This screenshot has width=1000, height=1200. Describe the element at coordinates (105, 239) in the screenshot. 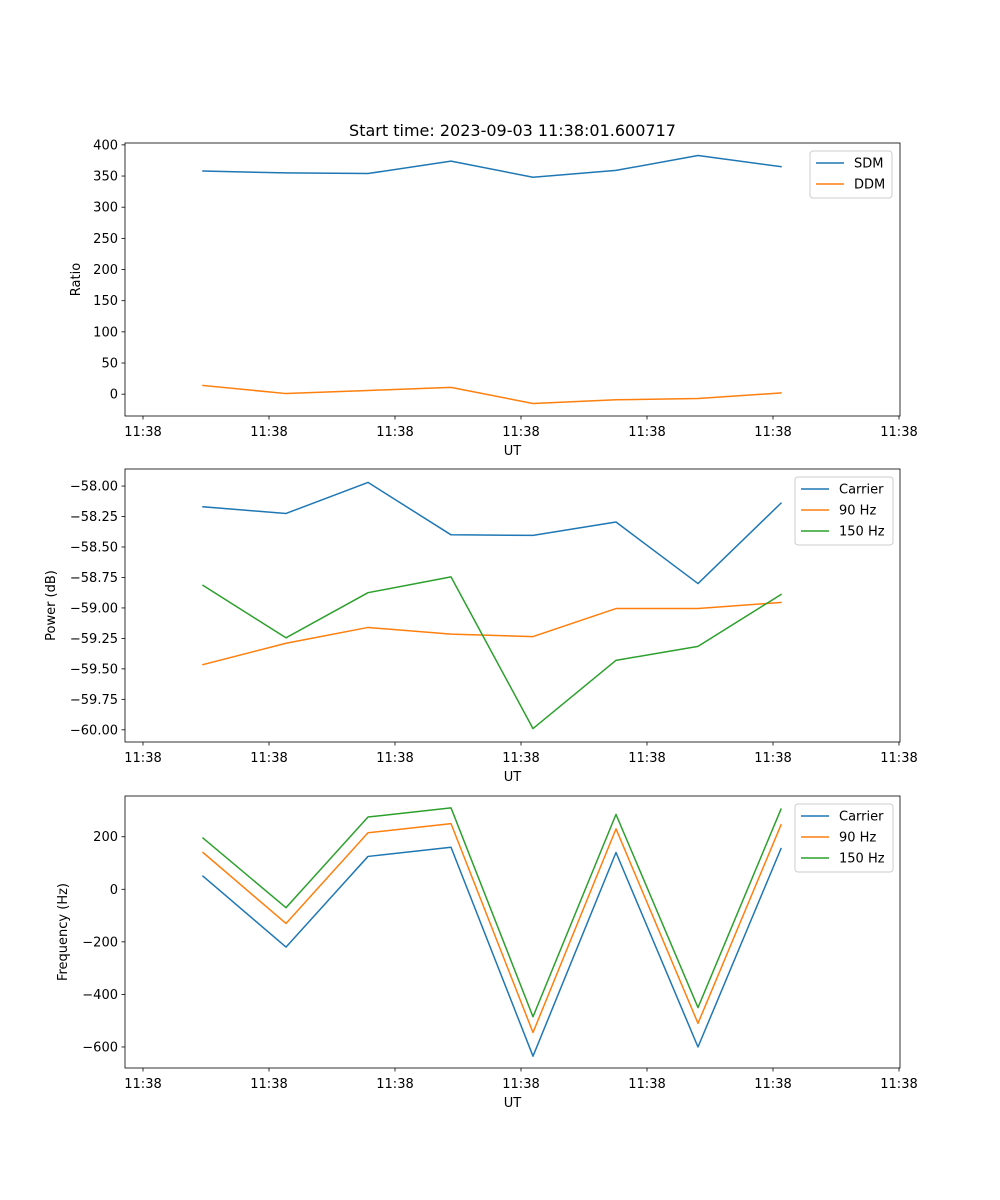

I see `y-tick-label: 250` at that location.